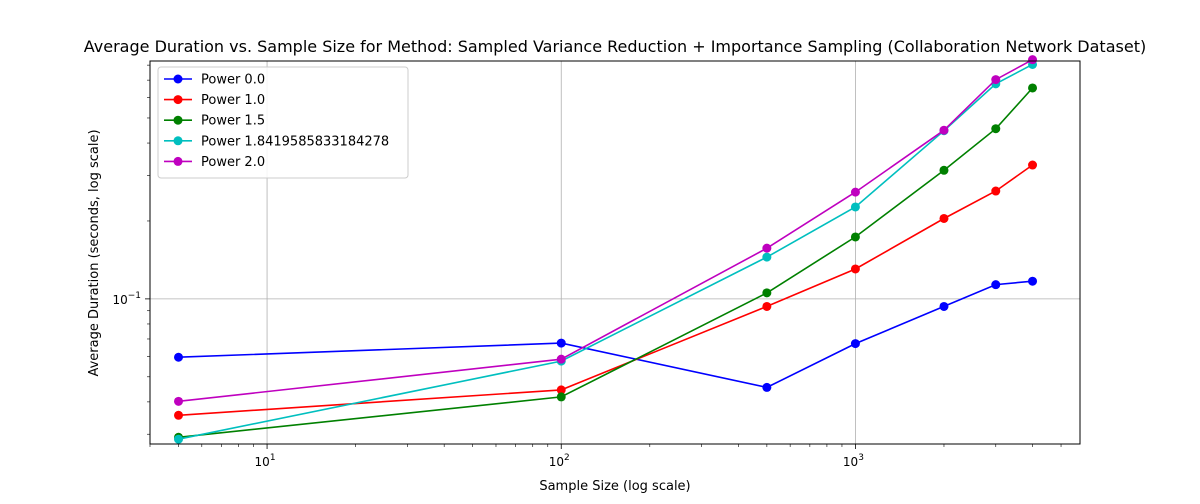  I want to click on legend-item: Power 1.0, so click(214, 100).